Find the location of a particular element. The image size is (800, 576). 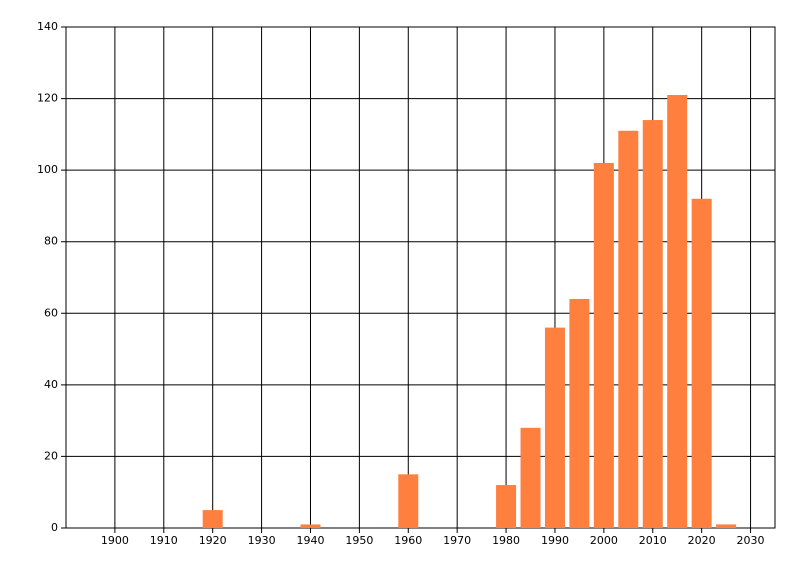

x-tick-label: 2030 is located at coordinates (751, 540).